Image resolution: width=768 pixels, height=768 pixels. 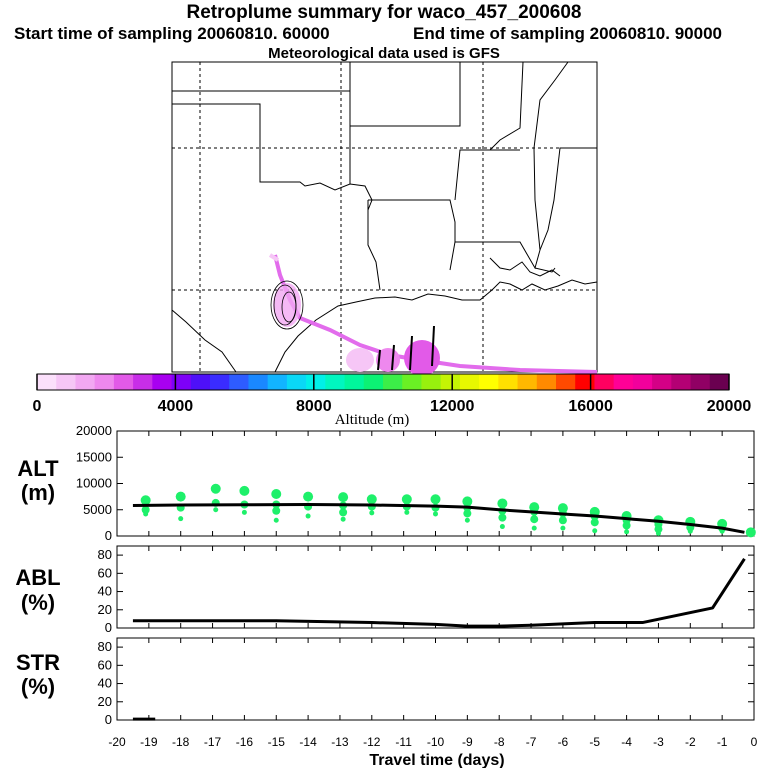 I want to click on str-y-tick-label: 40, so click(x=105, y=683).